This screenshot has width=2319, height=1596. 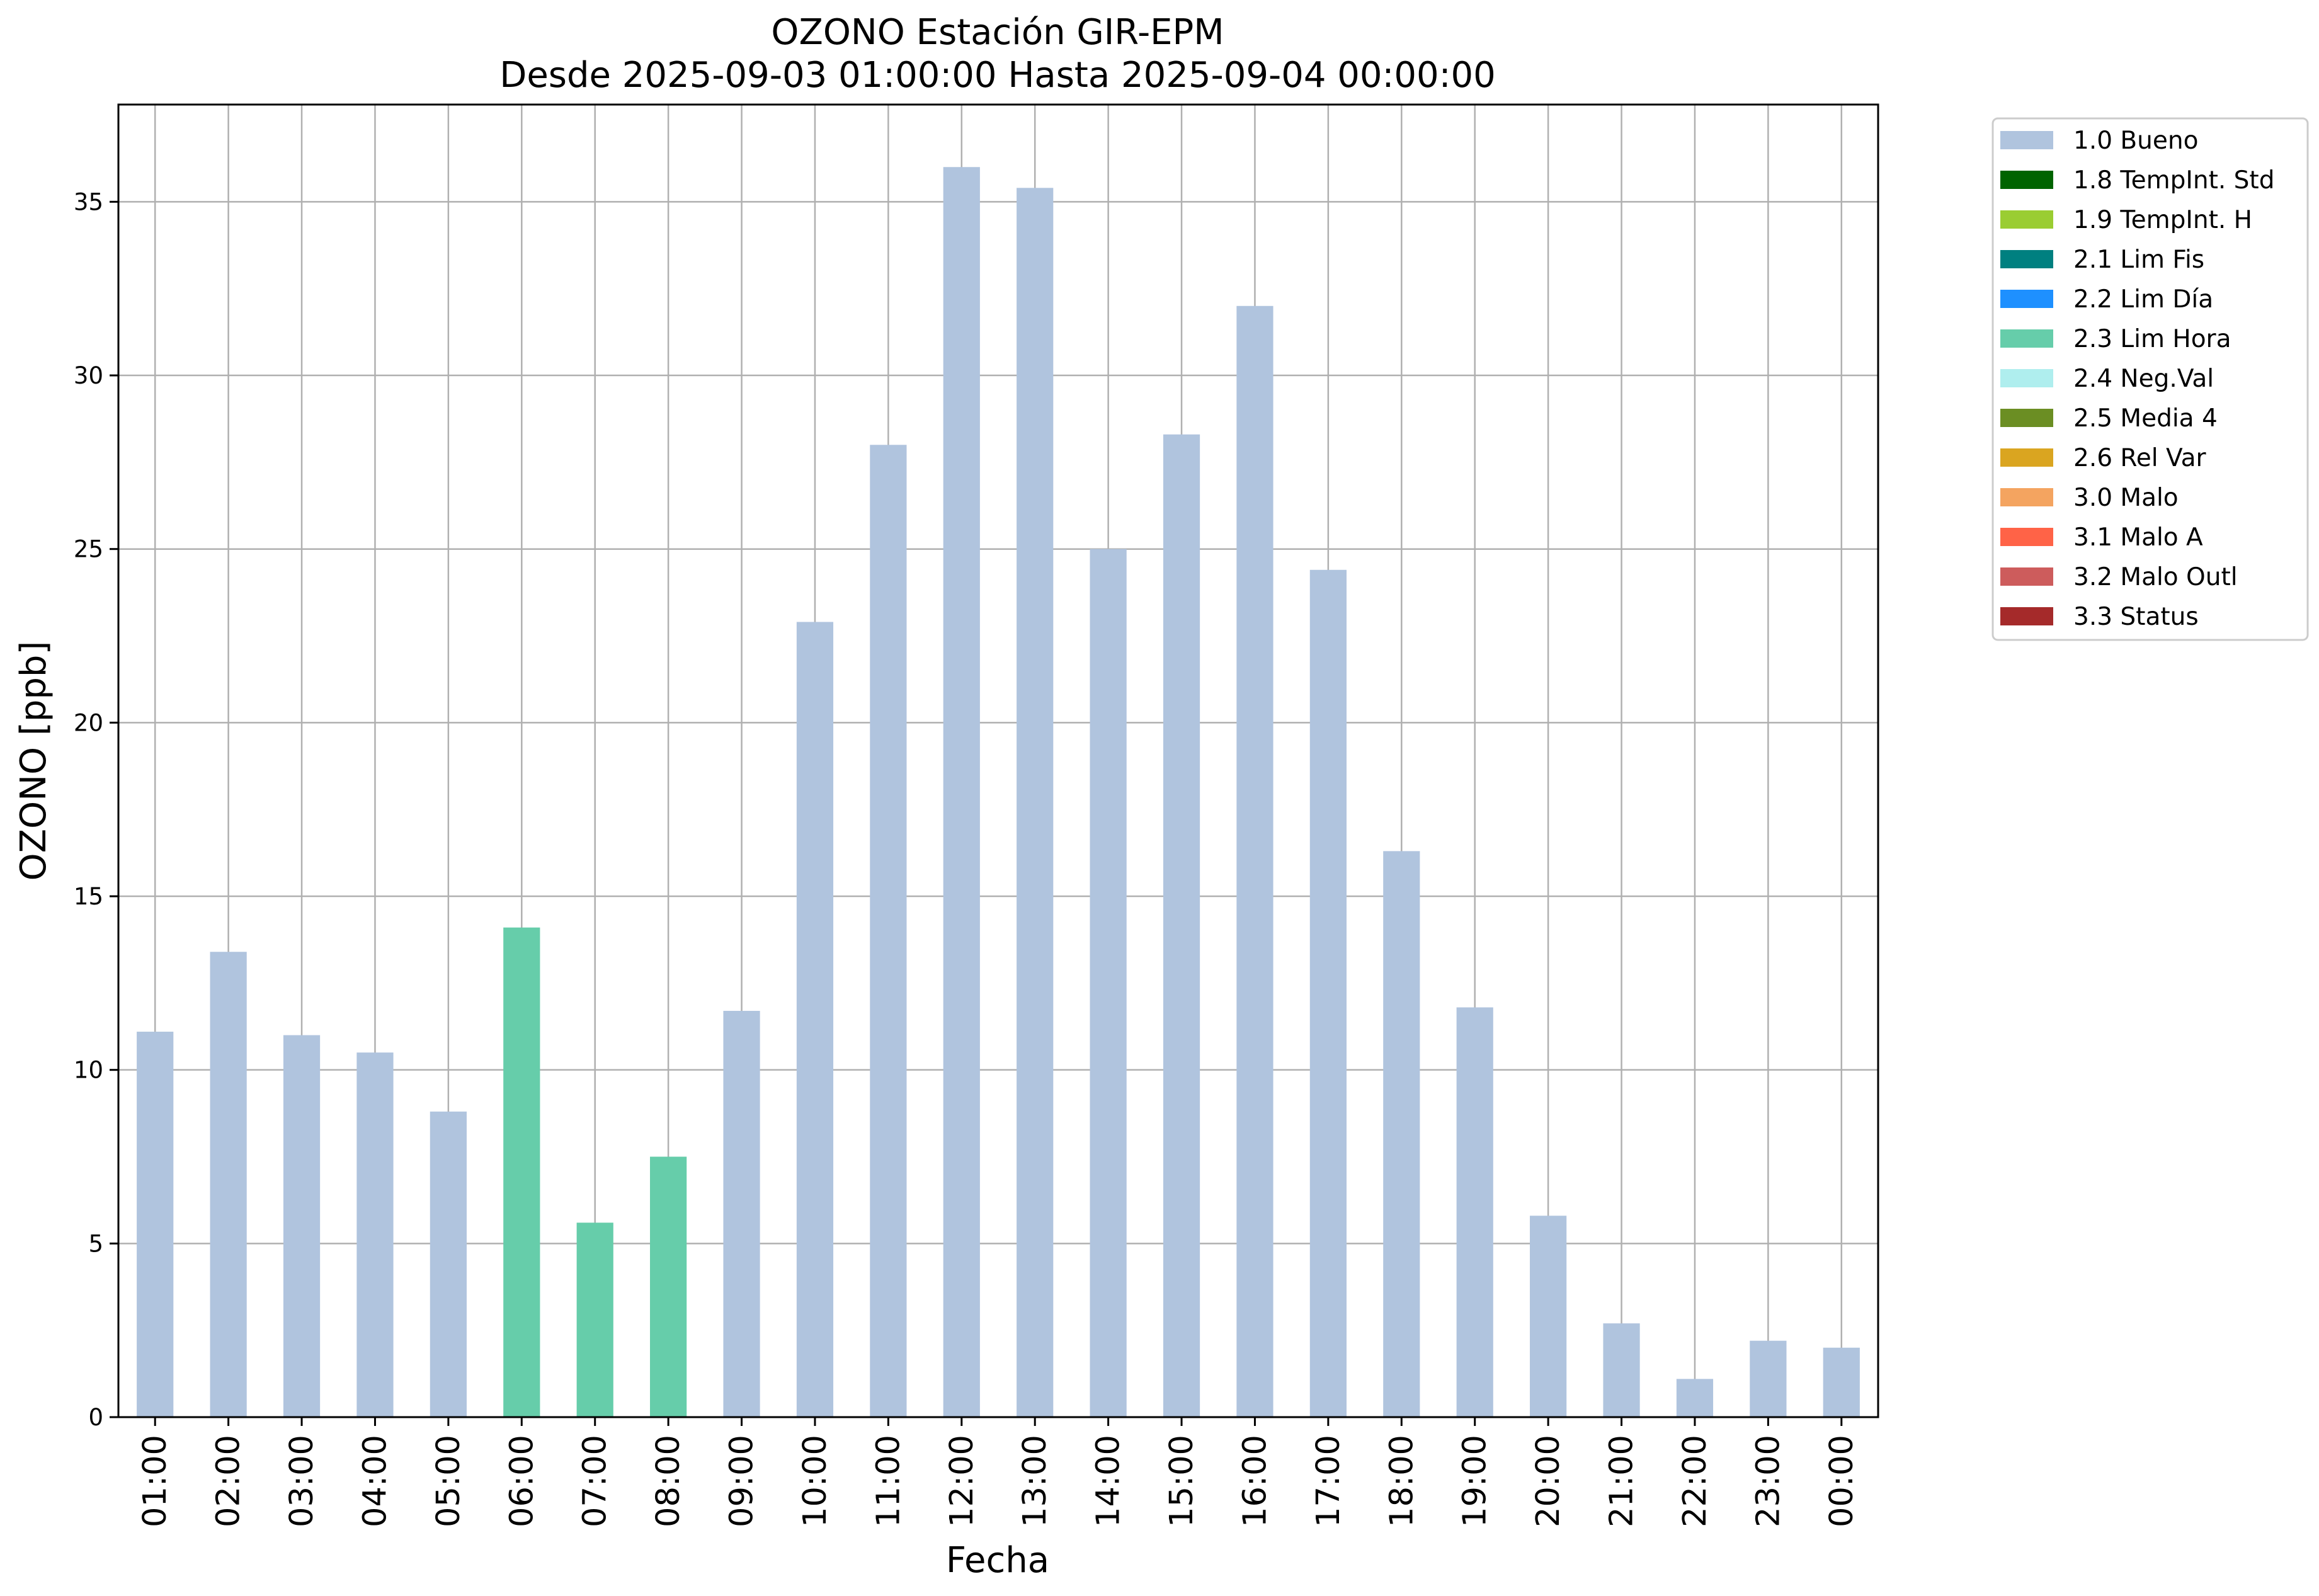 What do you see at coordinates (2138, 260) in the screenshot?
I see `legend-label: 2.1 Lim Fis` at bounding box center [2138, 260].